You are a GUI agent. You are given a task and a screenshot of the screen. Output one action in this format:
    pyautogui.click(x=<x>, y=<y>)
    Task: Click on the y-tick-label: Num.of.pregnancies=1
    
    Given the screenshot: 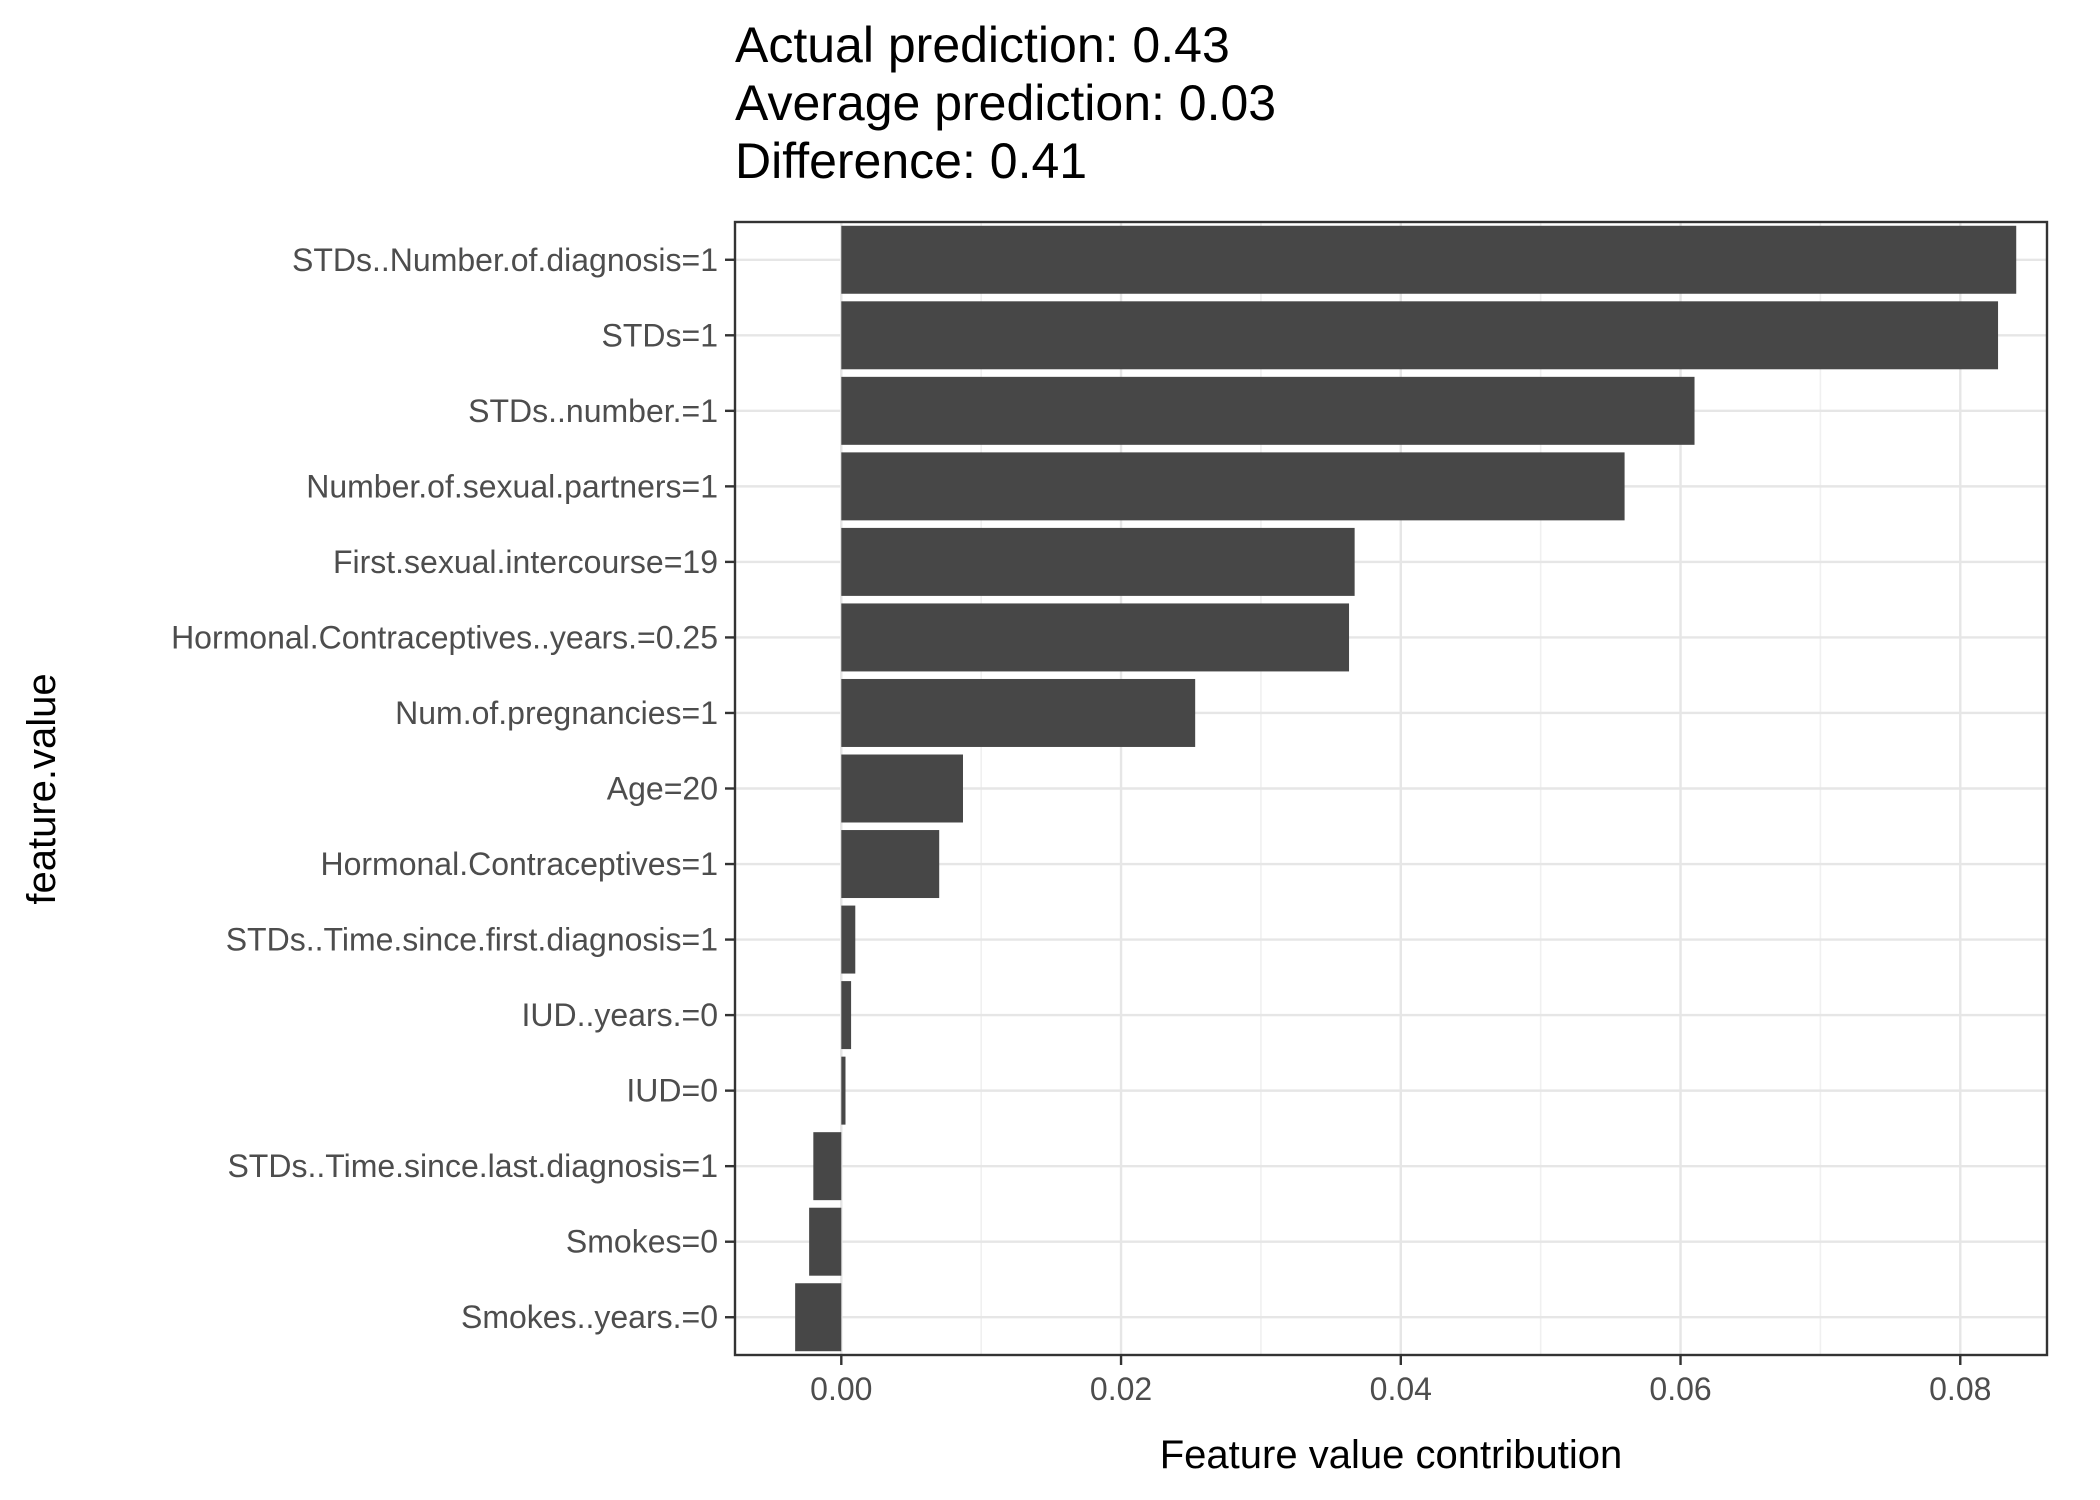 What is the action you would take?
    pyautogui.click(x=556, y=713)
    